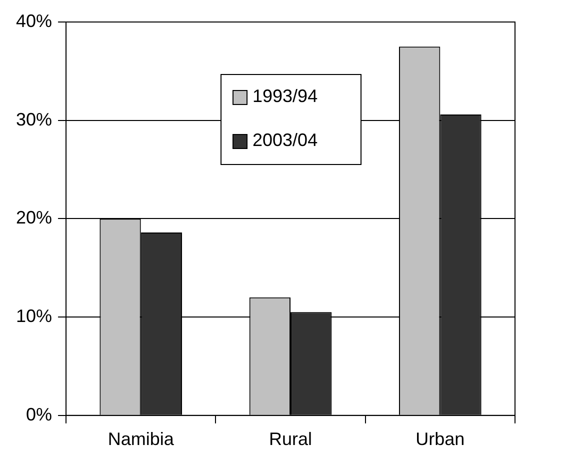 This screenshot has height=467, width=573. What do you see at coordinates (34, 218) in the screenshot?
I see `y-tick-label: 20%` at bounding box center [34, 218].